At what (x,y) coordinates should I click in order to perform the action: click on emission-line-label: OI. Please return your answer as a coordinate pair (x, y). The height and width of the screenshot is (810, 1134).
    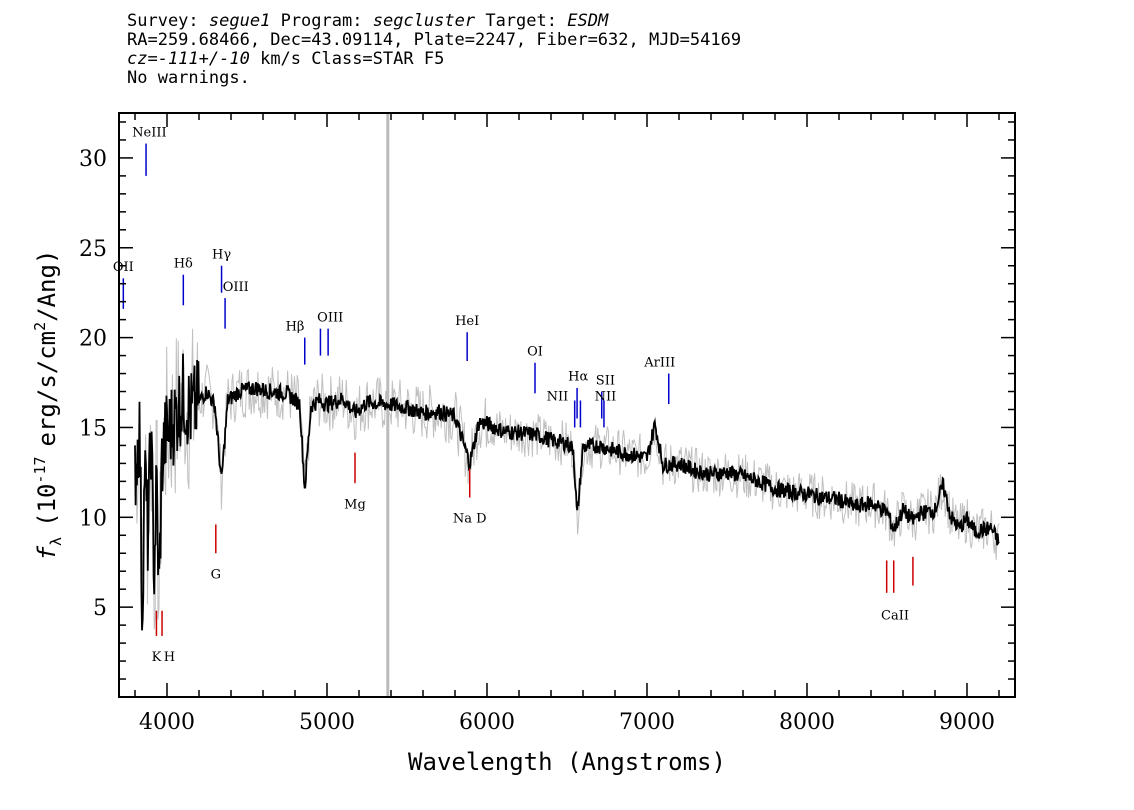
    Looking at the image, I should click on (535, 352).